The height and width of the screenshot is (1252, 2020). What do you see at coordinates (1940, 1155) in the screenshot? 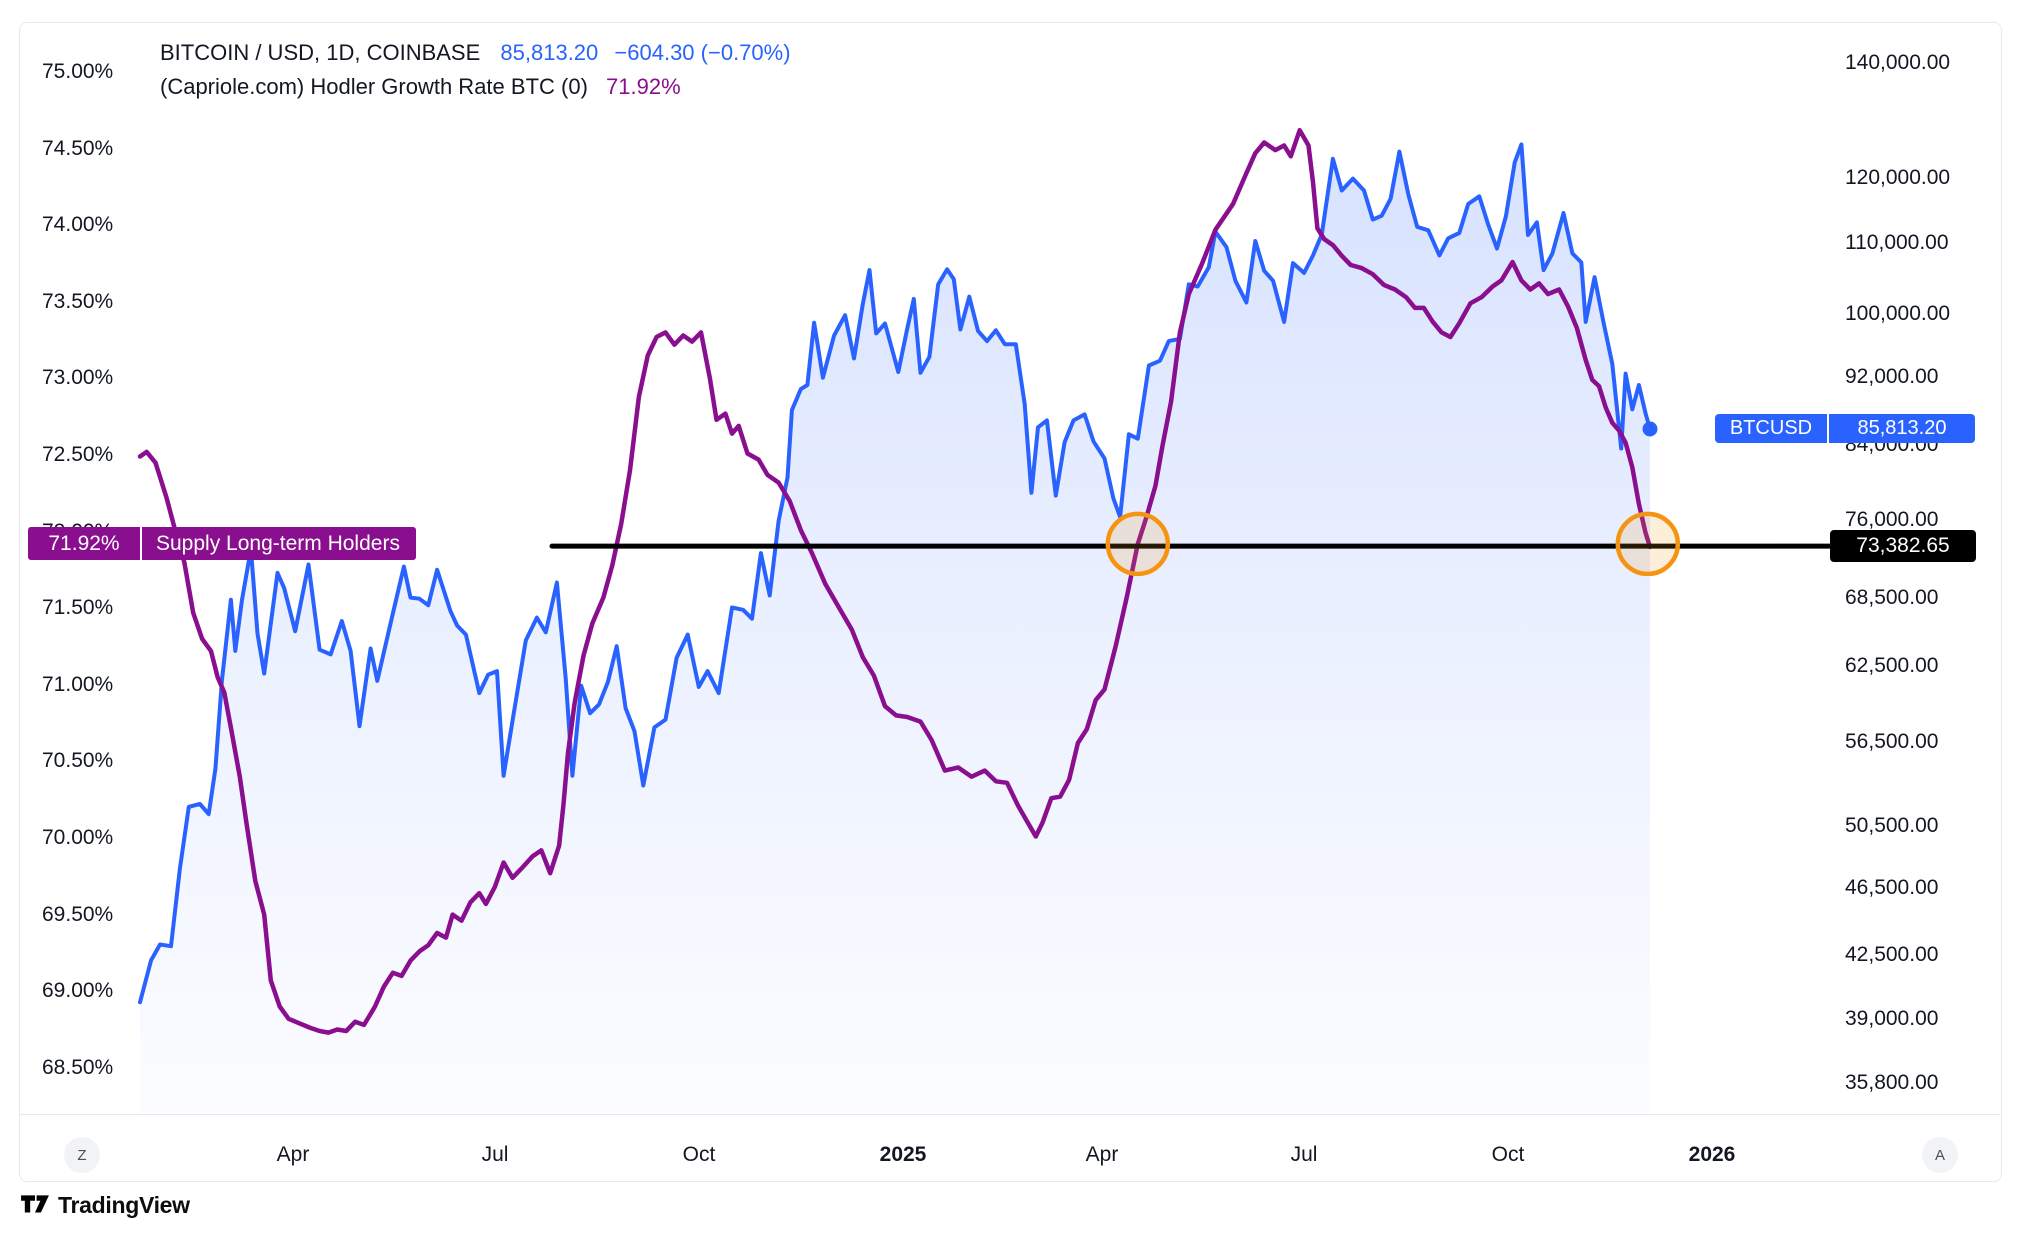
I see `auto-button: A` at bounding box center [1940, 1155].